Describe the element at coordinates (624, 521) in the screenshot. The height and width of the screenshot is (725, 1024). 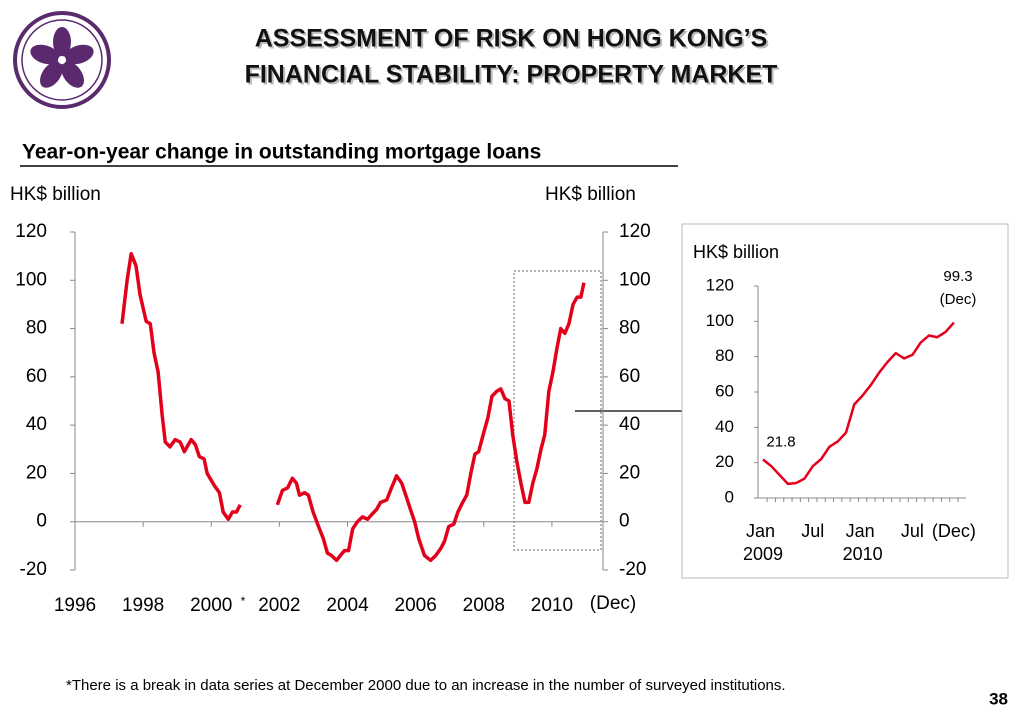
I see `y2-tick-label: 0` at that location.